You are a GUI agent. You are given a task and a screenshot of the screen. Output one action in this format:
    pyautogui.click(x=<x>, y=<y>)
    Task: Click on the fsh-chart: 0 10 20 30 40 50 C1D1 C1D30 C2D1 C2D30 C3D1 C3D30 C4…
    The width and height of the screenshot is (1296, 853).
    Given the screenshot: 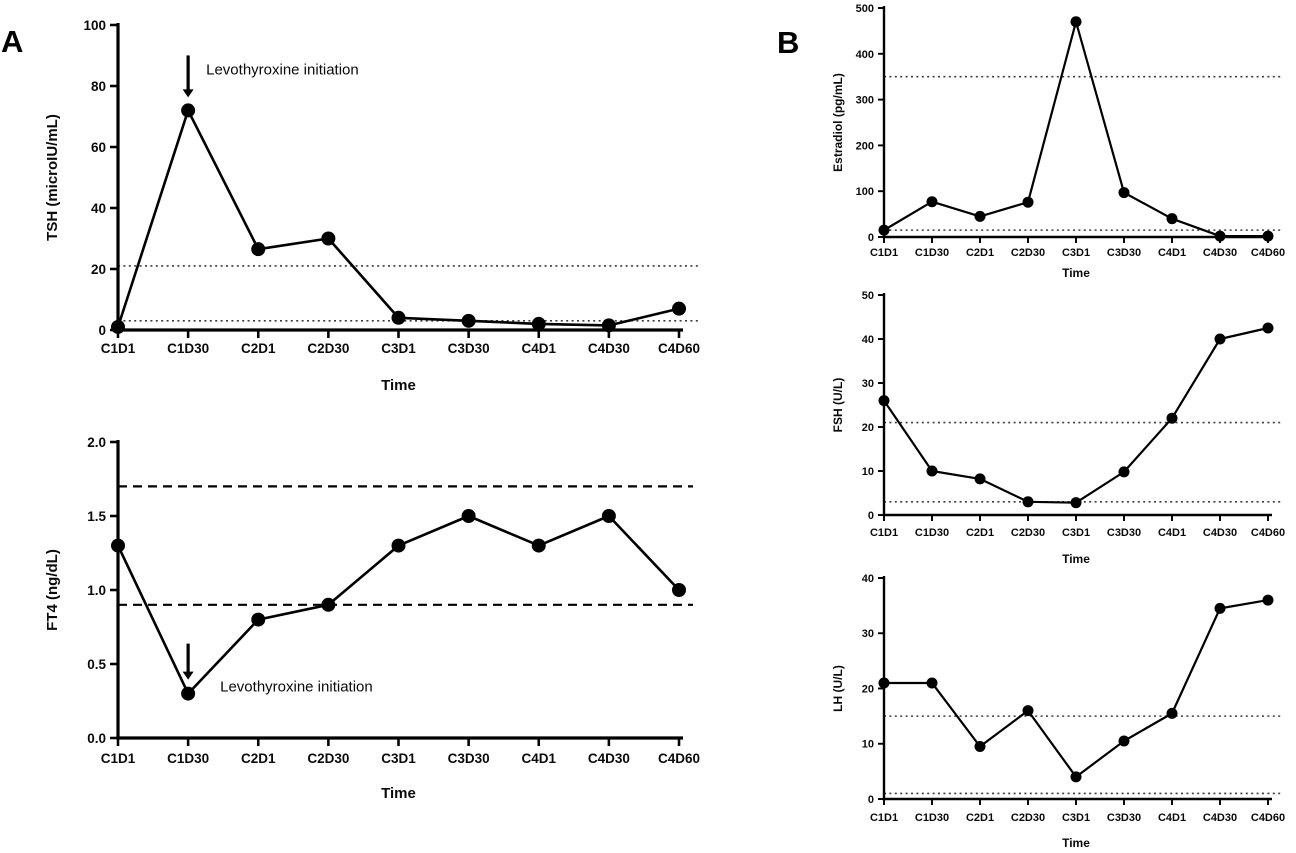 What is the action you would take?
    pyautogui.click(x=1038, y=430)
    